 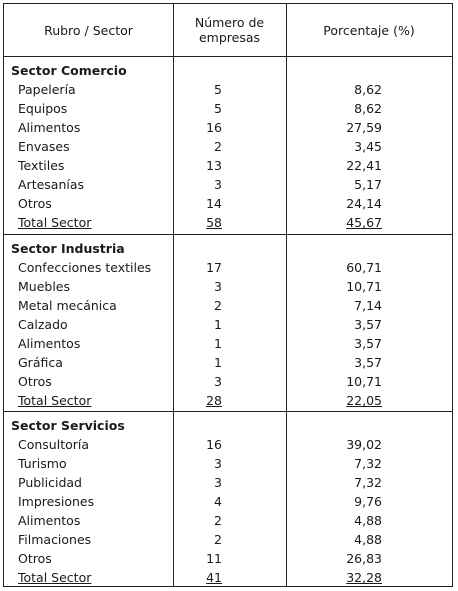 I want to click on total-percent: 22,05, so click(x=364, y=400).